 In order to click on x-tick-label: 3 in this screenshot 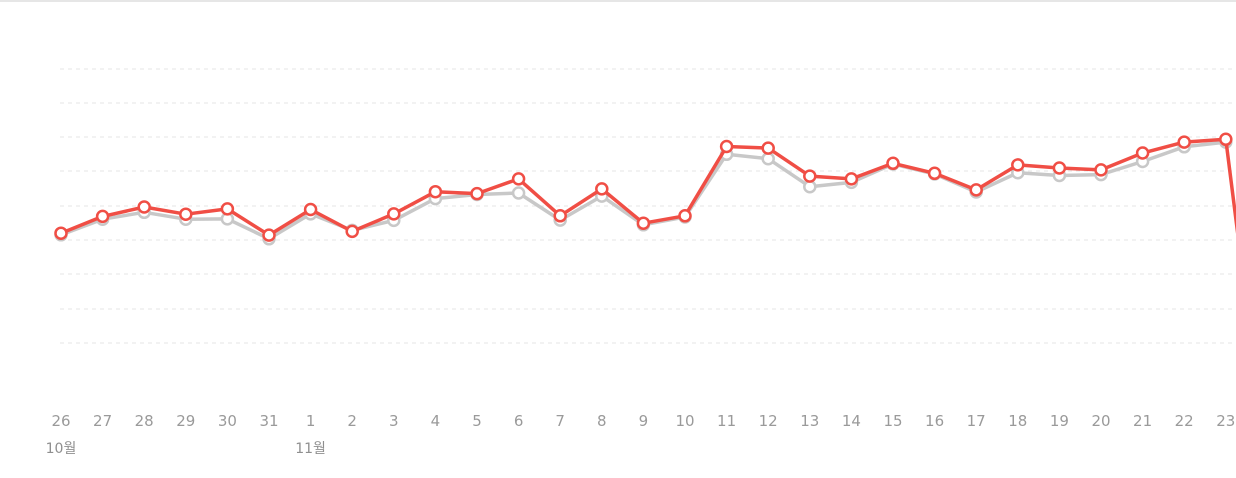, I will do `click(394, 421)`.